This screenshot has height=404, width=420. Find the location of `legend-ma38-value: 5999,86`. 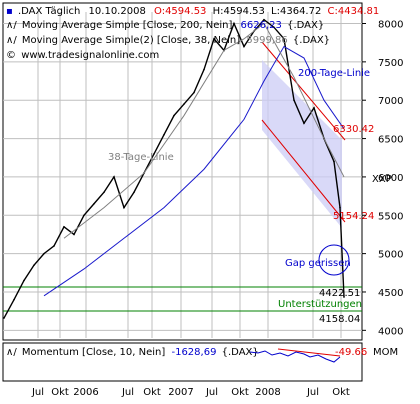

legend-ma38-value: 5999,86 is located at coordinates (266, 40).